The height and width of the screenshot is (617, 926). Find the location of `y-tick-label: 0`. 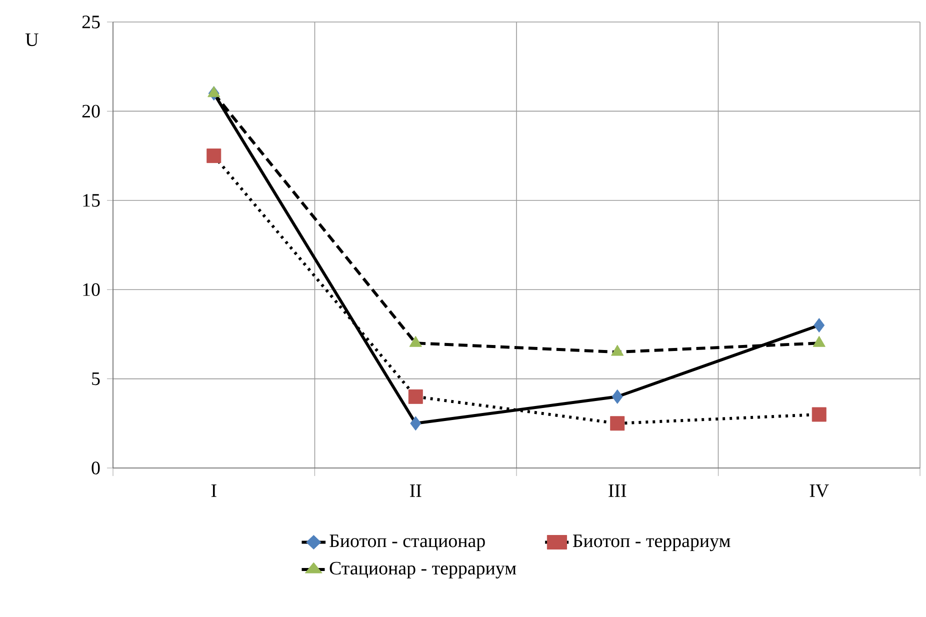

y-tick-label: 0 is located at coordinates (96, 468).